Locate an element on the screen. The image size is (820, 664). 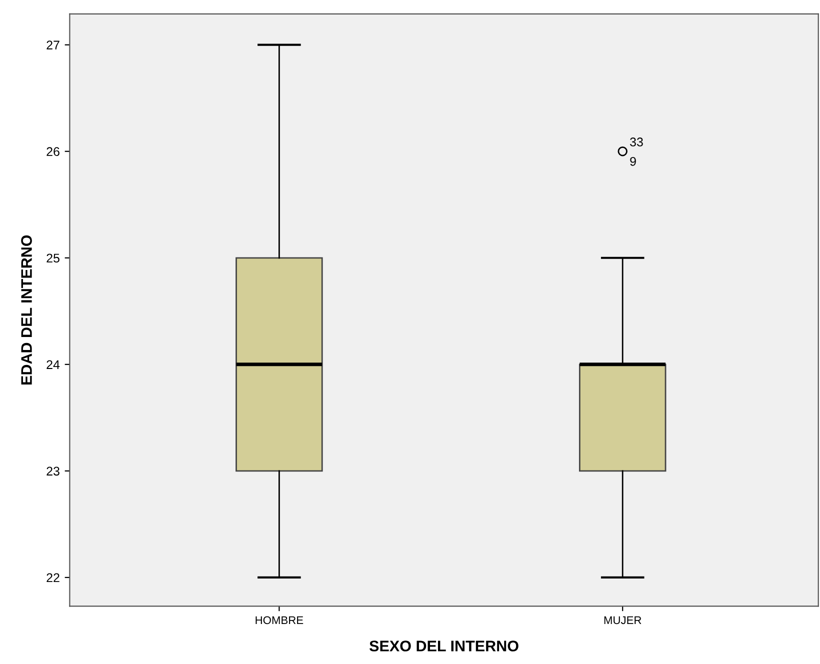
y-tick-label: 22 is located at coordinates (53, 577).